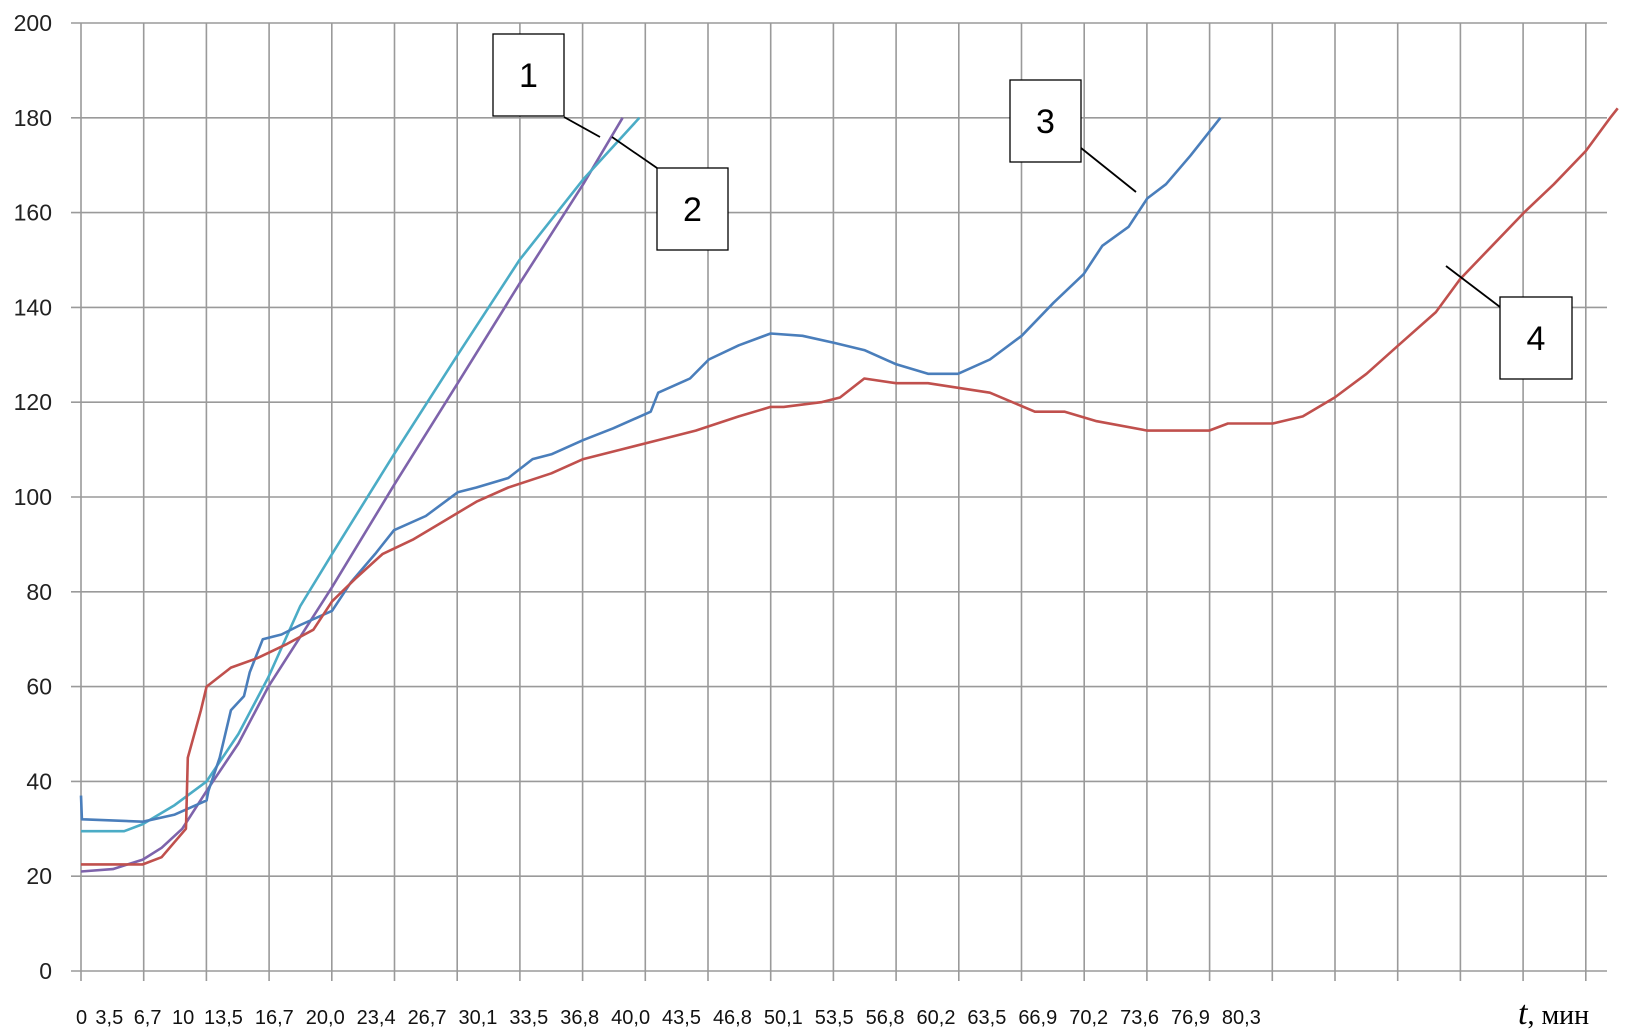  Describe the element at coordinates (148, 1018) in the screenshot. I see `x-tick-label: 6,7` at that location.